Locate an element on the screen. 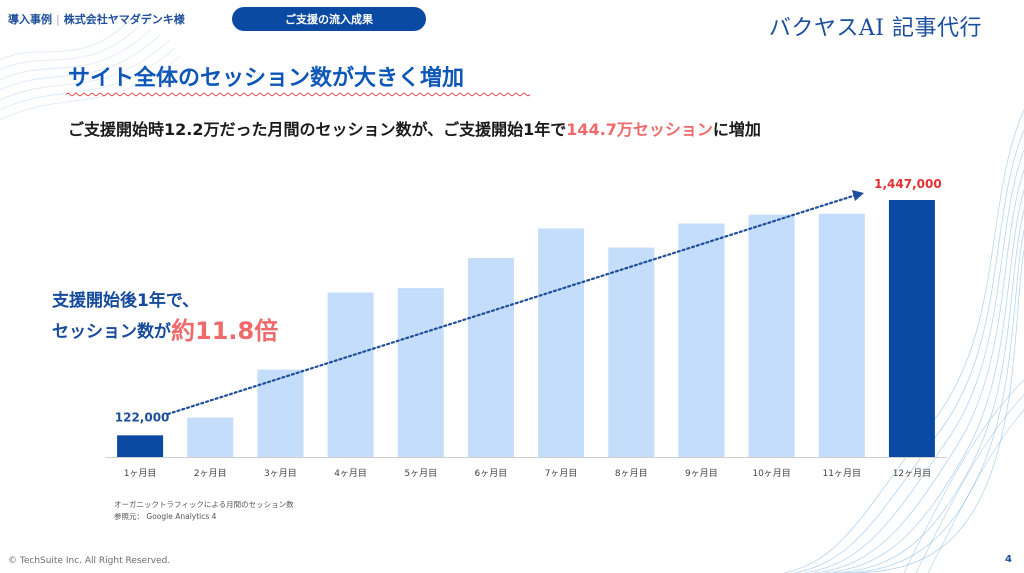  trend-arrow-head is located at coordinates (858, 195).